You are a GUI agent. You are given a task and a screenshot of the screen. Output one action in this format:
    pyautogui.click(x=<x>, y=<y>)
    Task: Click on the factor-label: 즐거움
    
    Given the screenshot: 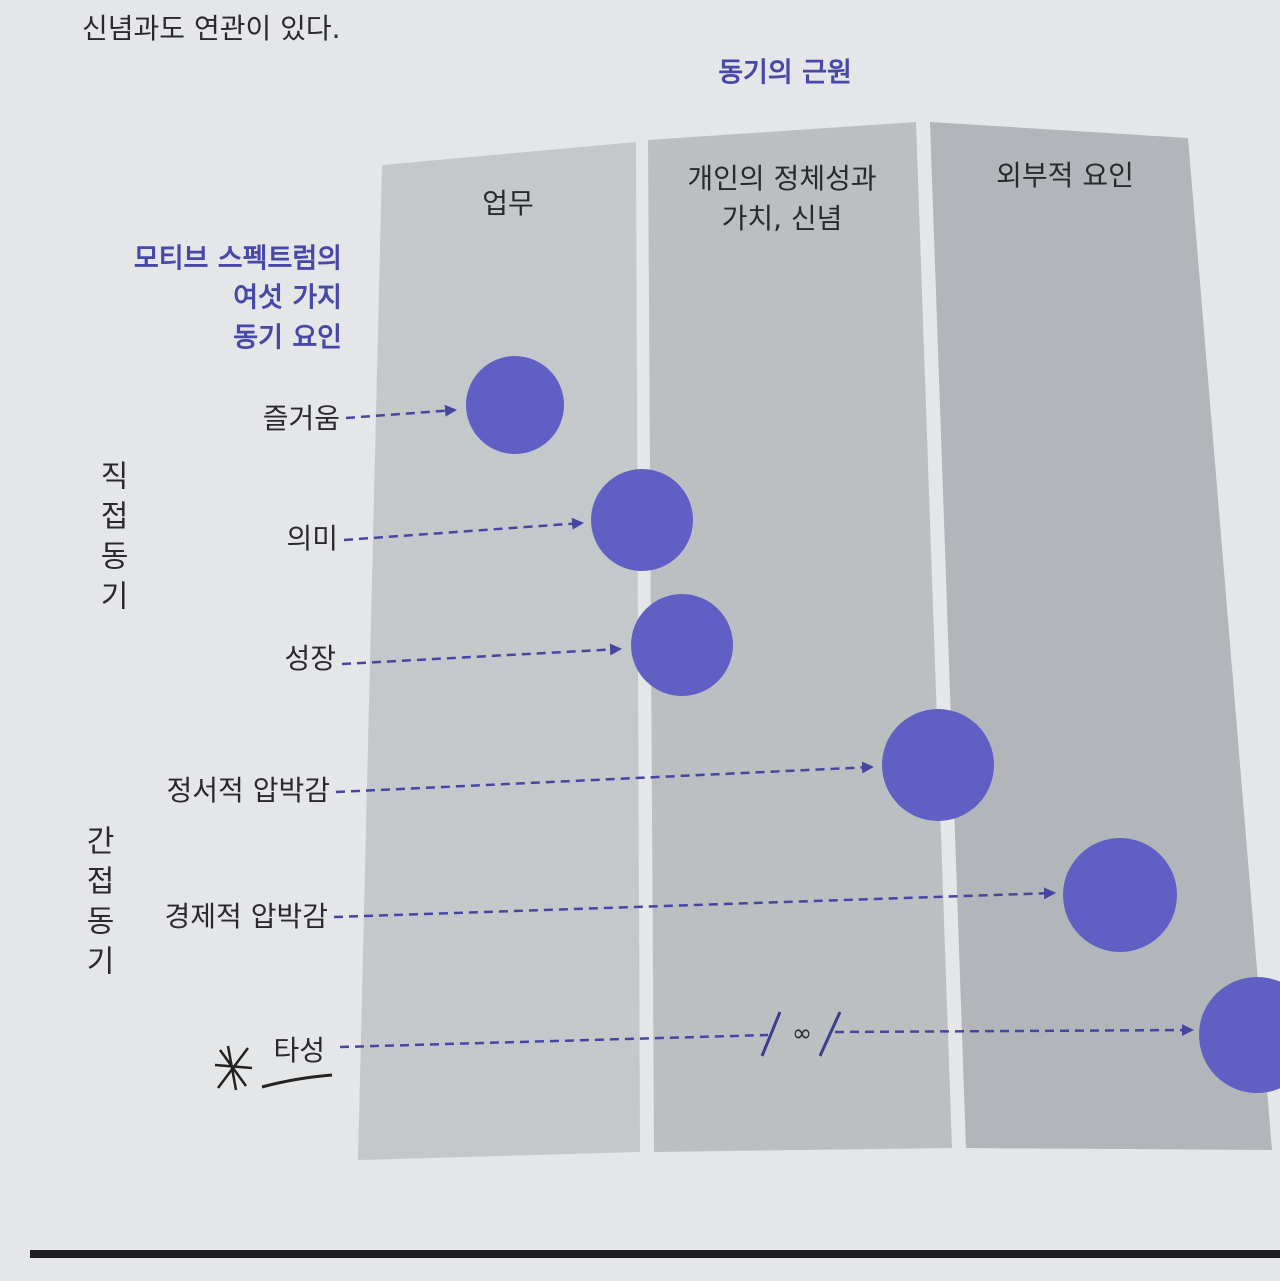 What is the action you would take?
    pyautogui.click(x=301, y=418)
    